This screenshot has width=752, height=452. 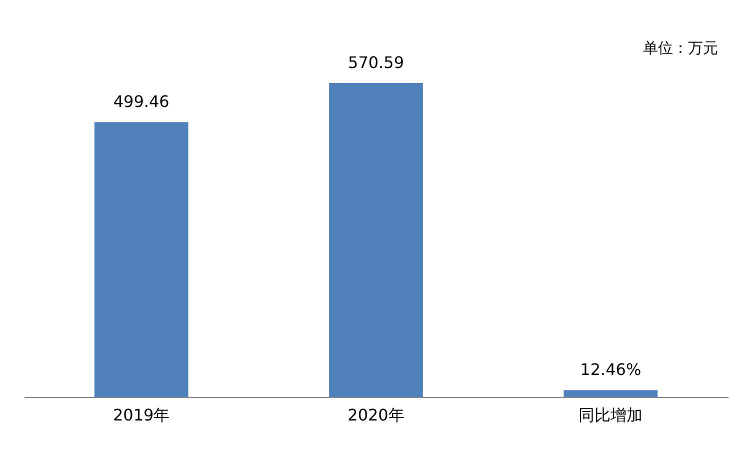 What do you see at coordinates (141, 415) in the screenshot?
I see `x-tick-label: 2019年` at bounding box center [141, 415].